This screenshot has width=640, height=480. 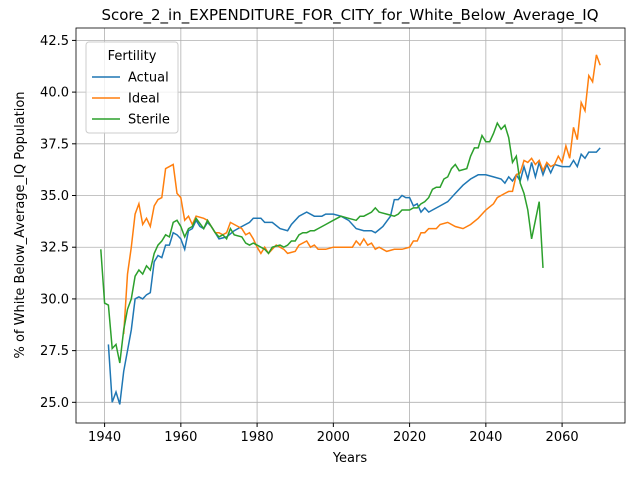 What do you see at coordinates (132, 87) in the screenshot?
I see `legend-box` at bounding box center [132, 87].